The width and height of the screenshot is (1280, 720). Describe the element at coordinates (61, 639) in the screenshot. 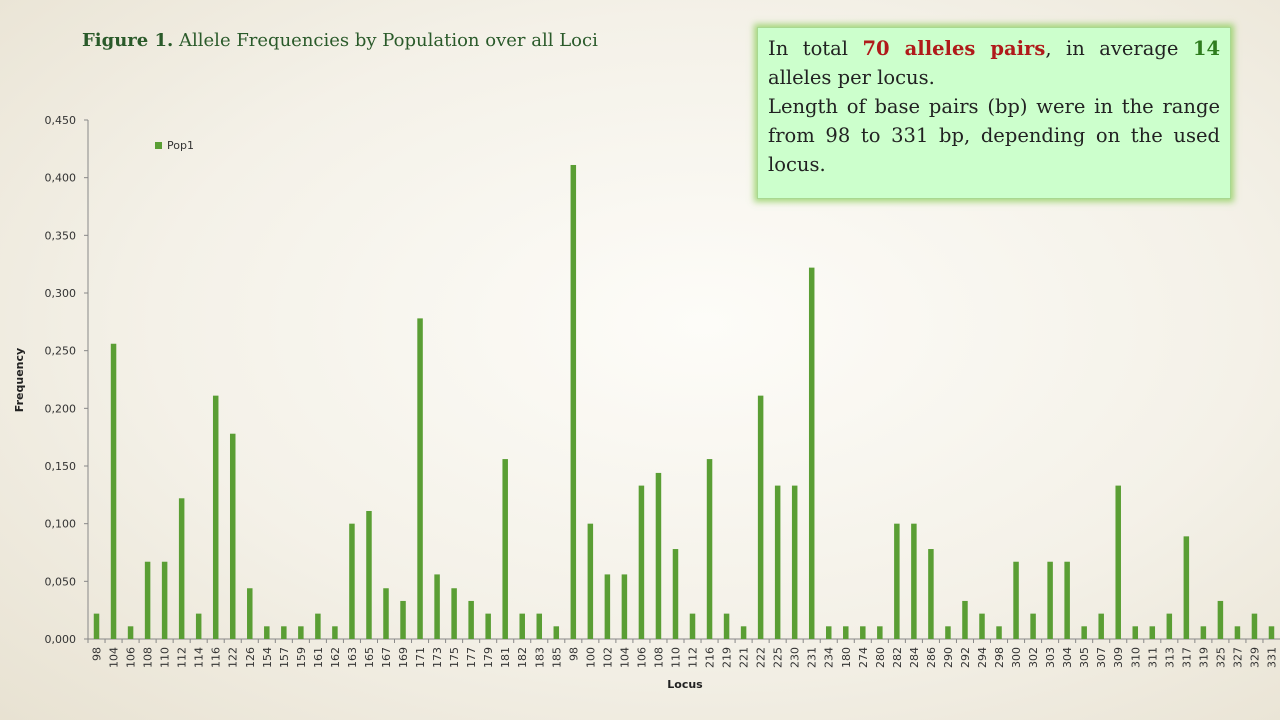

I see `y-tick-label: 0,000` at that location.